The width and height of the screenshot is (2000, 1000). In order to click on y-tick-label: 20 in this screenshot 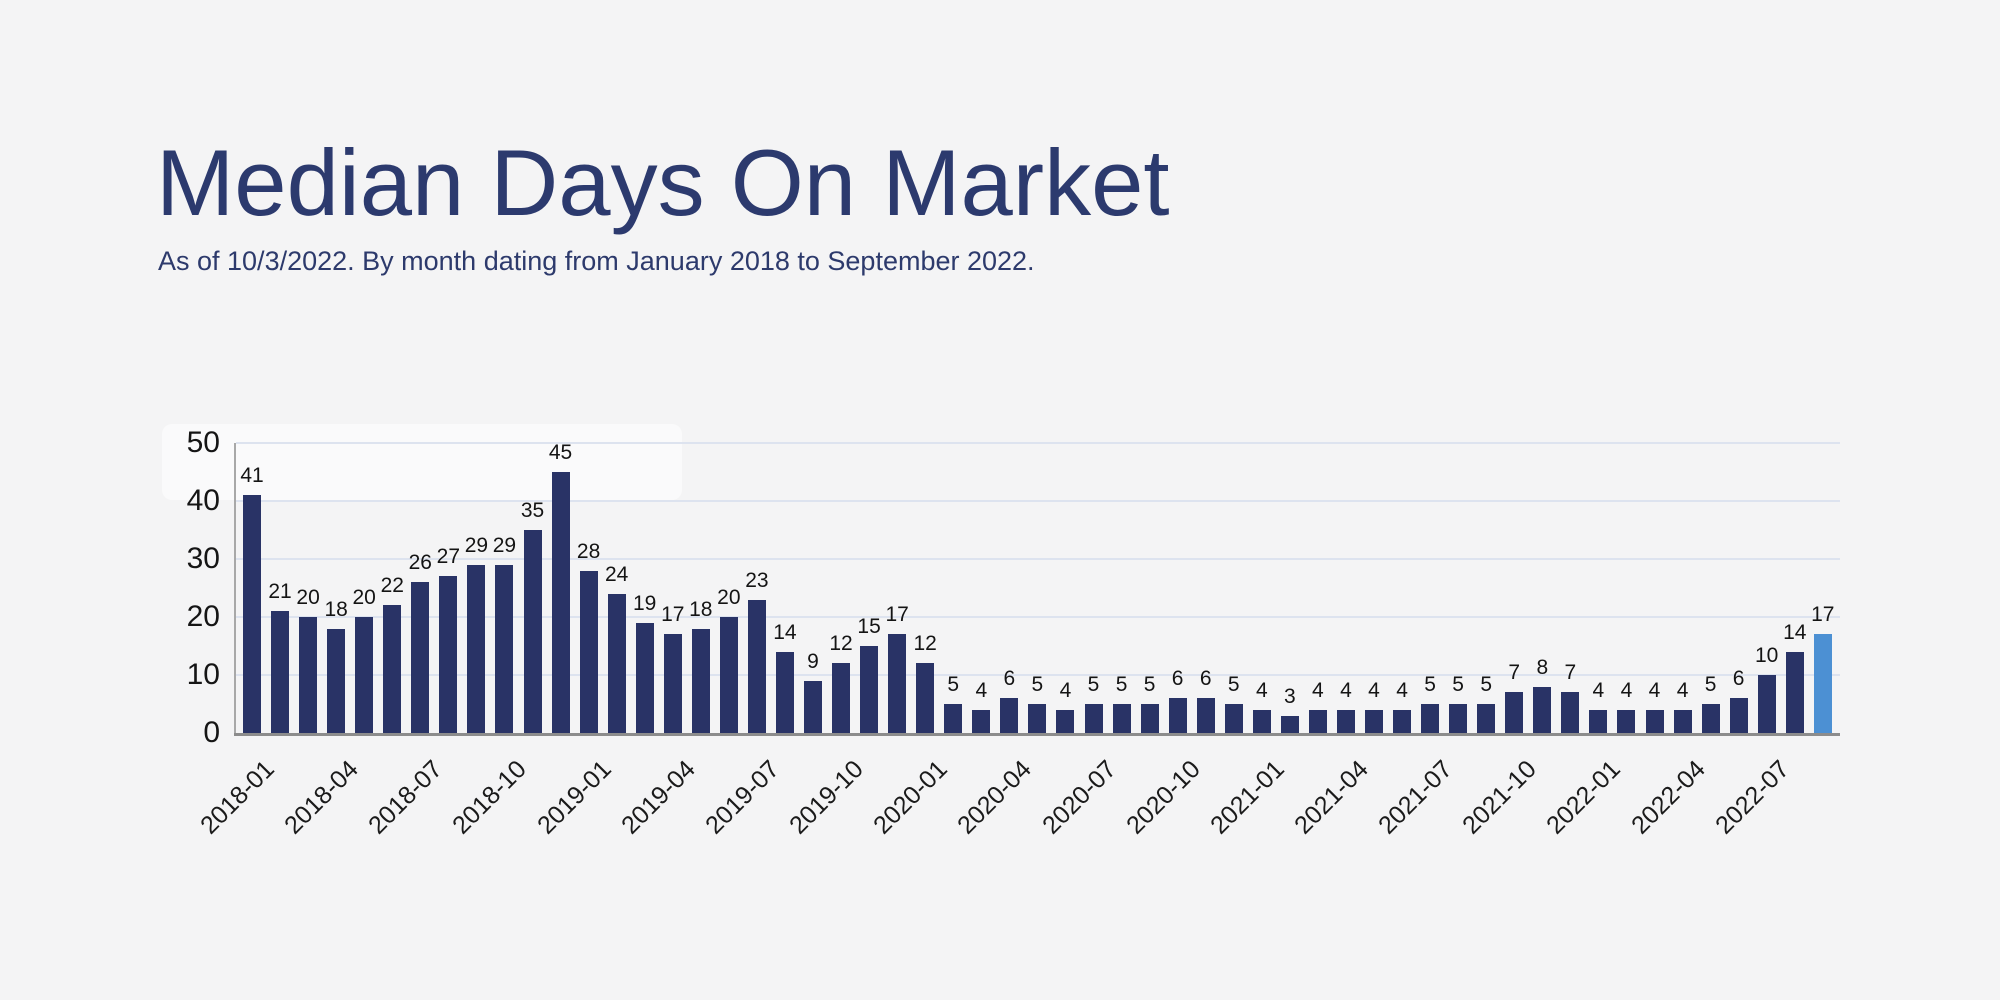, I will do `click(203, 616)`.